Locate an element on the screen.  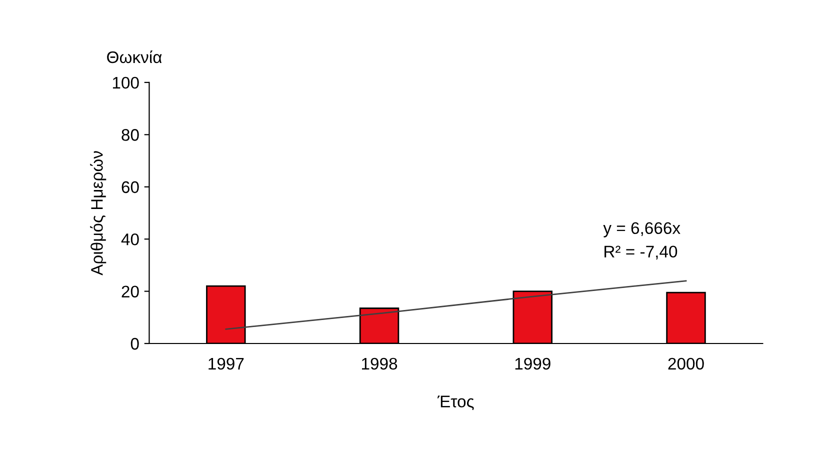
x-tick-label: 1999 is located at coordinates (532, 364).